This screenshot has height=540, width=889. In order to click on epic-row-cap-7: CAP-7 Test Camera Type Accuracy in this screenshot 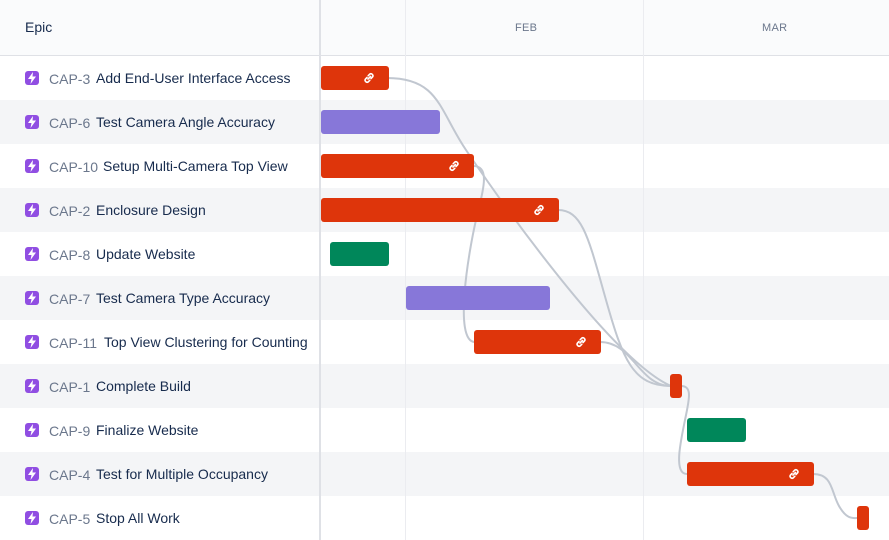, I will do `click(160, 298)`.